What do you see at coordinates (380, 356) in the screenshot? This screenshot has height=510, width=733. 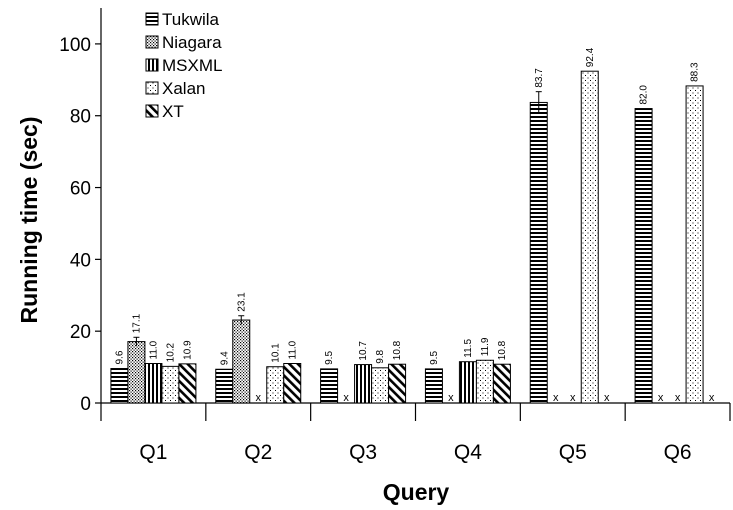 I see `data-label: 9.8` at bounding box center [380, 356].